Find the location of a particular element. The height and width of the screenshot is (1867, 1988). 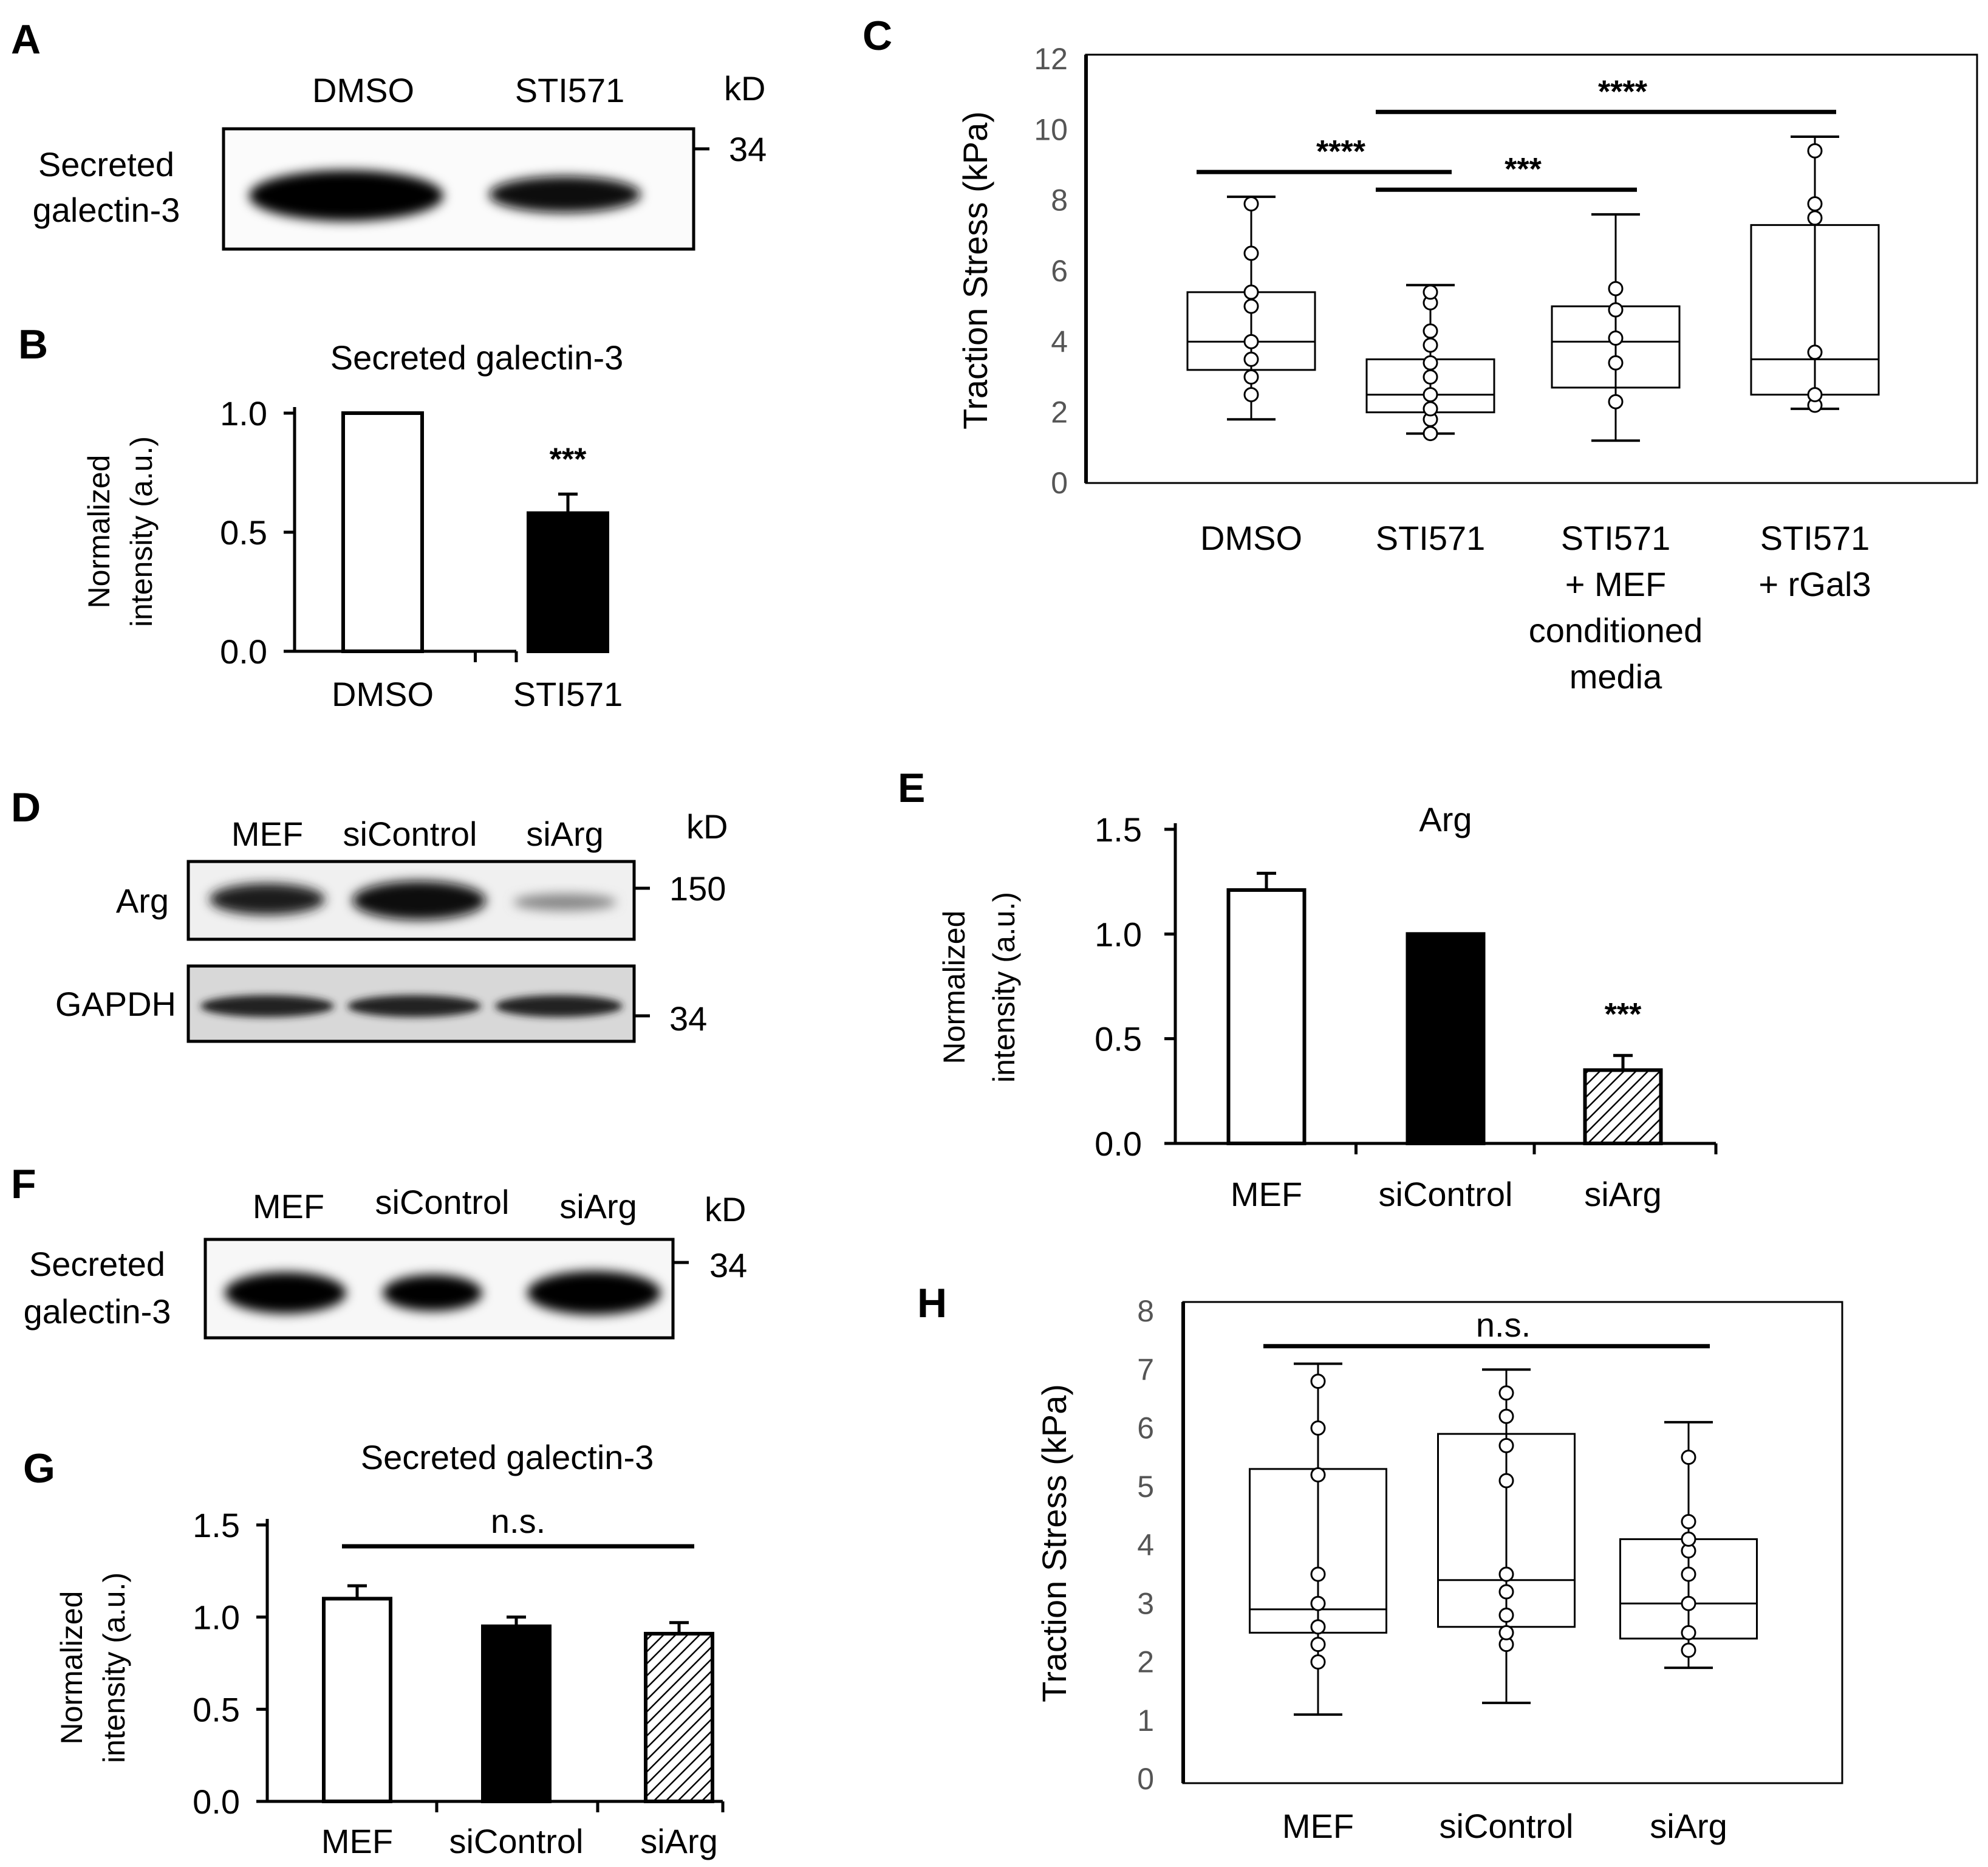

blot-band-gapdh-sicontrol is located at coordinates (414, 1006).